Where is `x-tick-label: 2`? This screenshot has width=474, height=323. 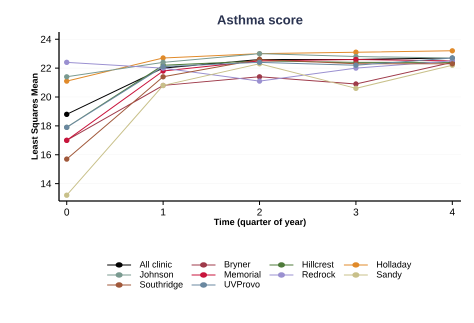
x-tick-label: 2 is located at coordinates (259, 212).